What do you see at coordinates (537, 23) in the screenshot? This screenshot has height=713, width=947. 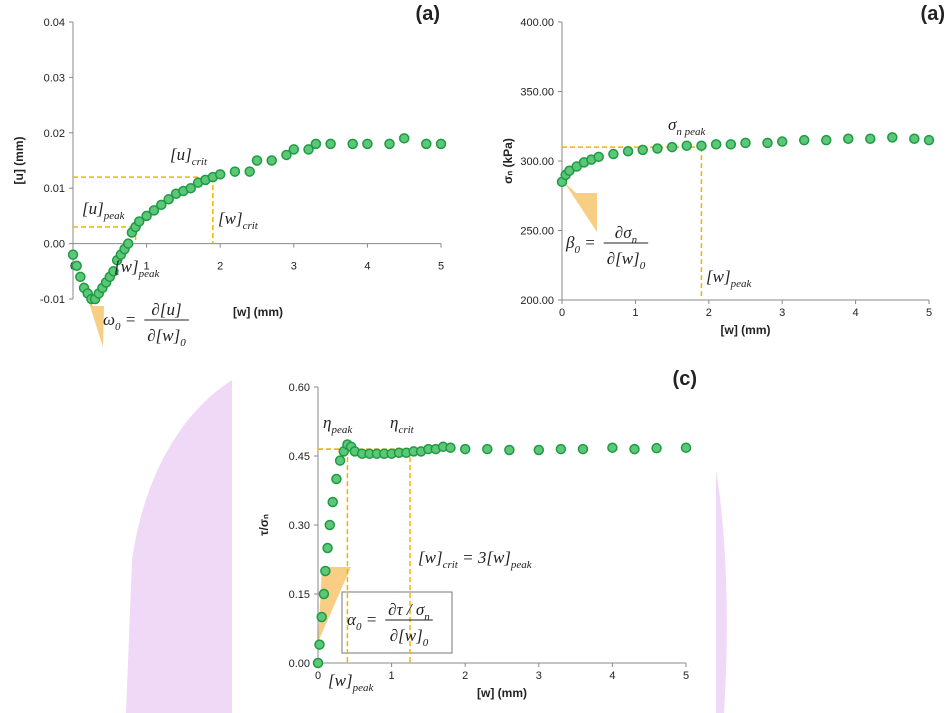 I see `y-tick-label: 400.00` at bounding box center [537, 23].